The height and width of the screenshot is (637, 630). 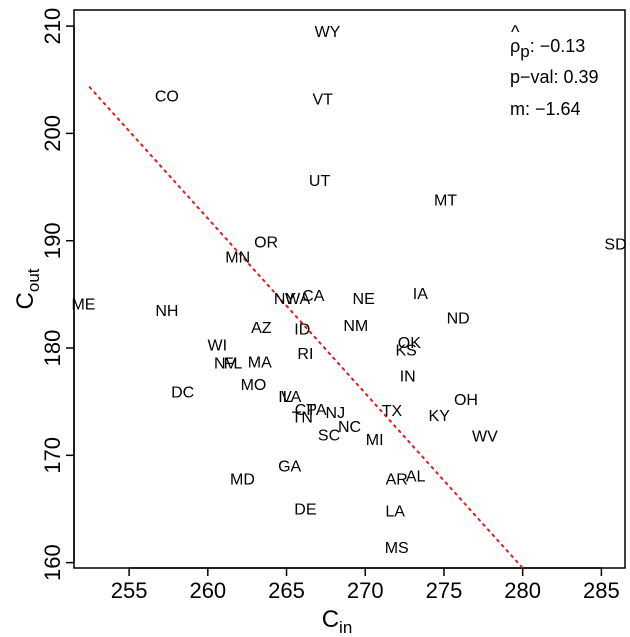 What do you see at coordinates (286, 590) in the screenshot?
I see `x-tick-label: 265` at bounding box center [286, 590].